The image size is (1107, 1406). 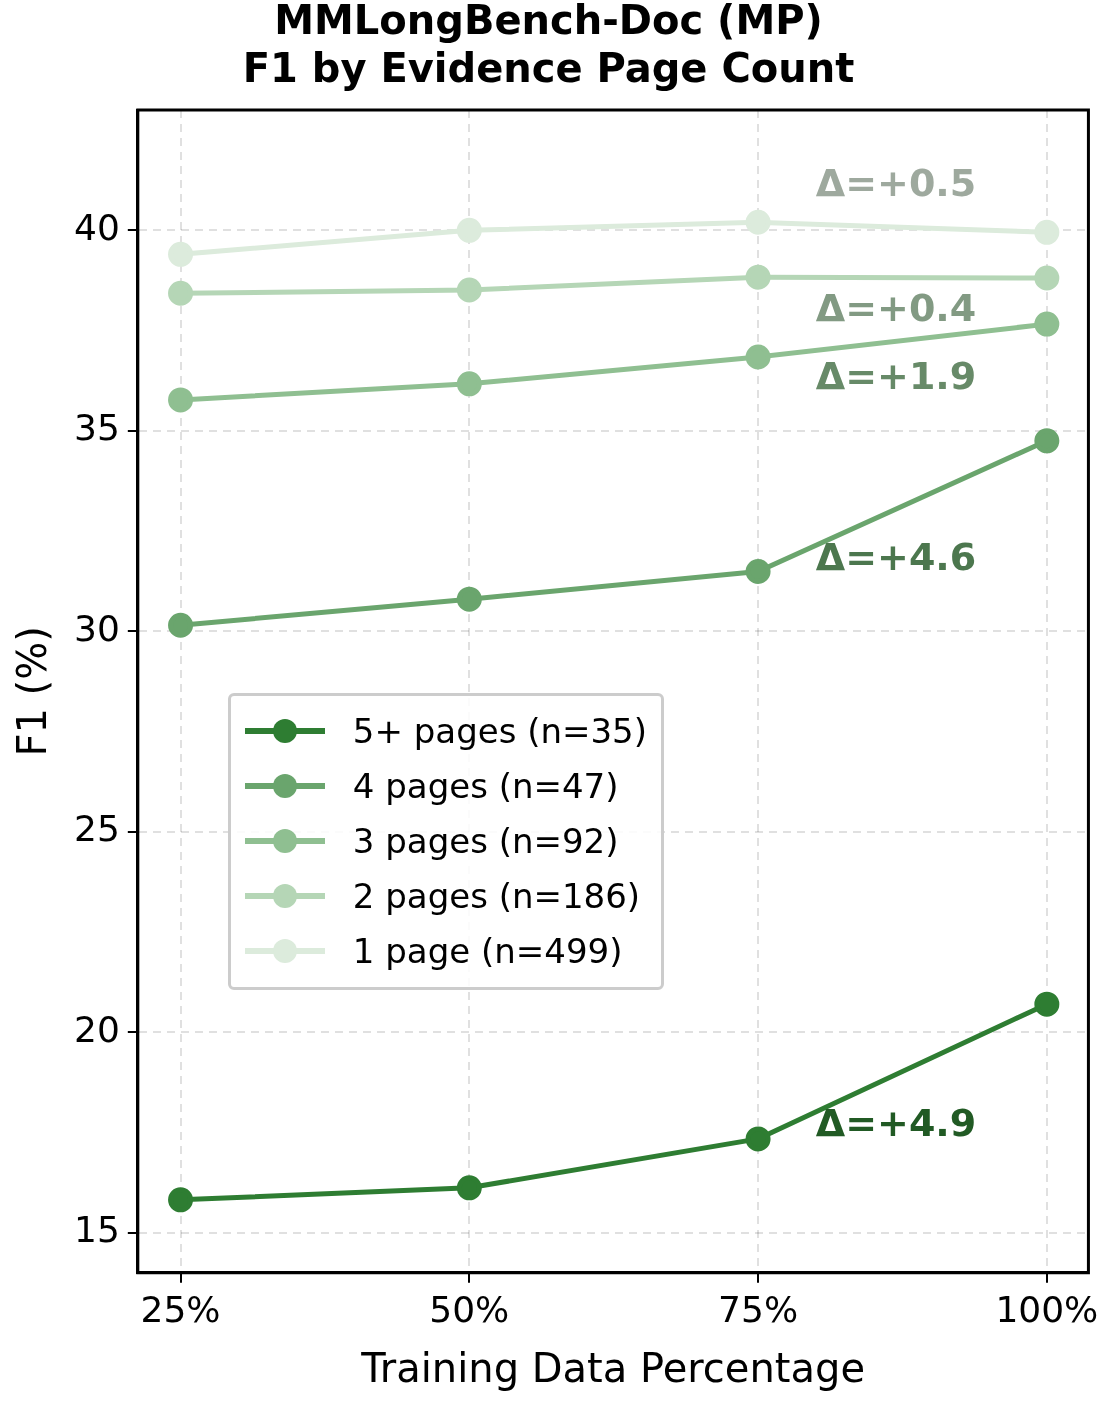 I want to click on legend-label: 1 page (n=499), so click(x=487, y=951).